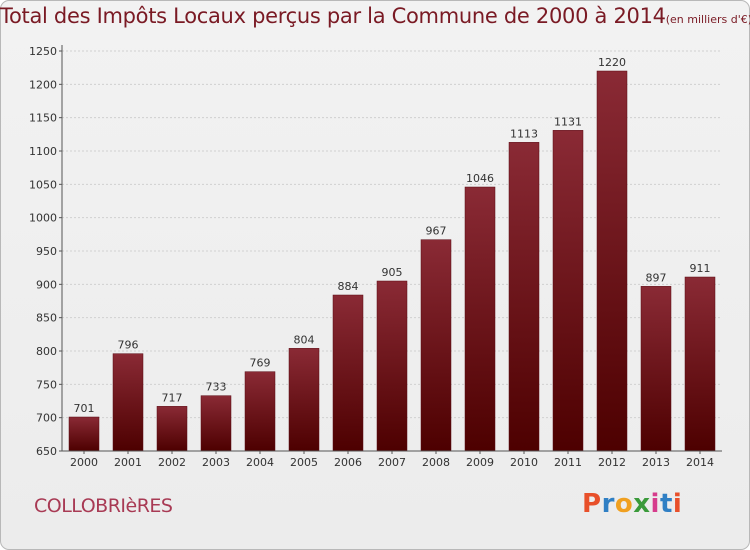 This screenshot has width=750, height=550. Describe the element at coordinates (304, 400) in the screenshot. I see `bar-2005` at that location.